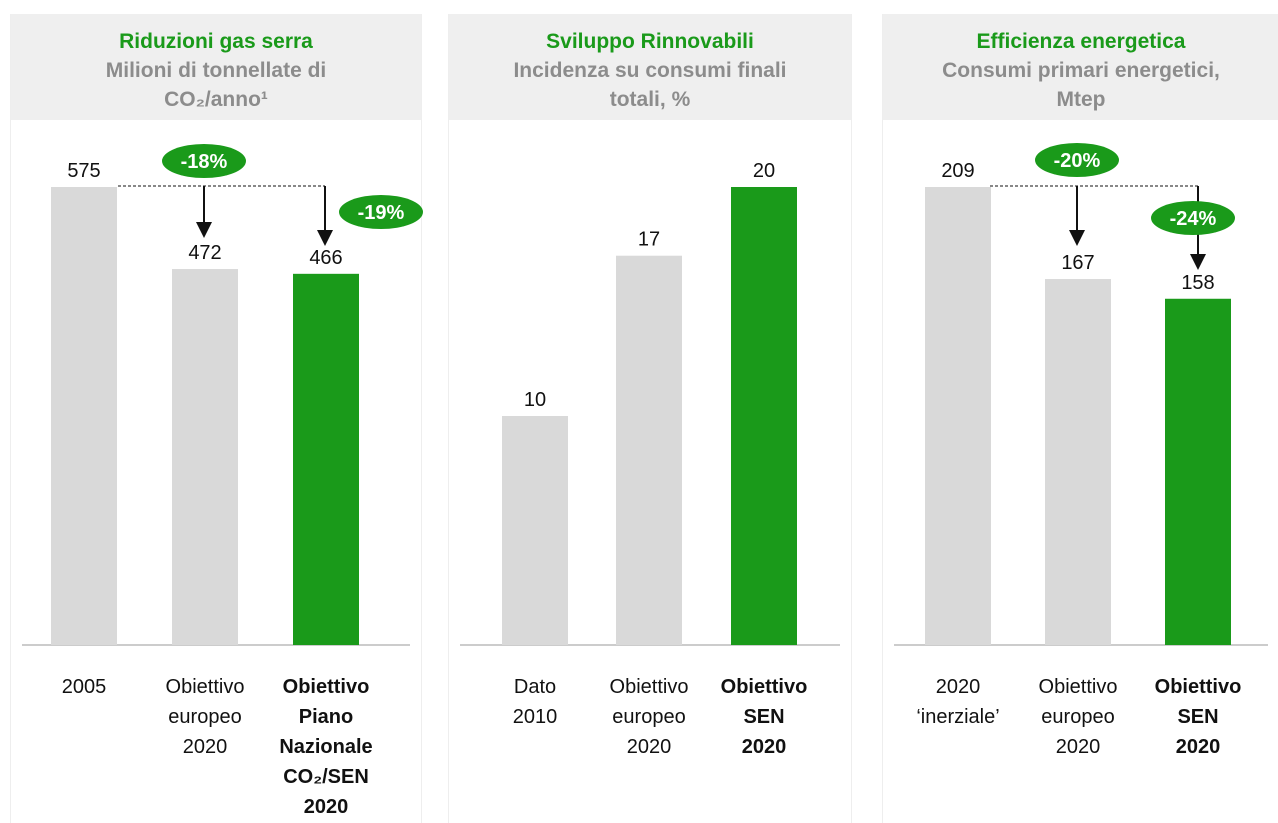 Image resolution: width=1278 pixels, height=823 pixels. Describe the element at coordinates (84, 687) in the screenshot. I see `category-label: 2005` at that location.